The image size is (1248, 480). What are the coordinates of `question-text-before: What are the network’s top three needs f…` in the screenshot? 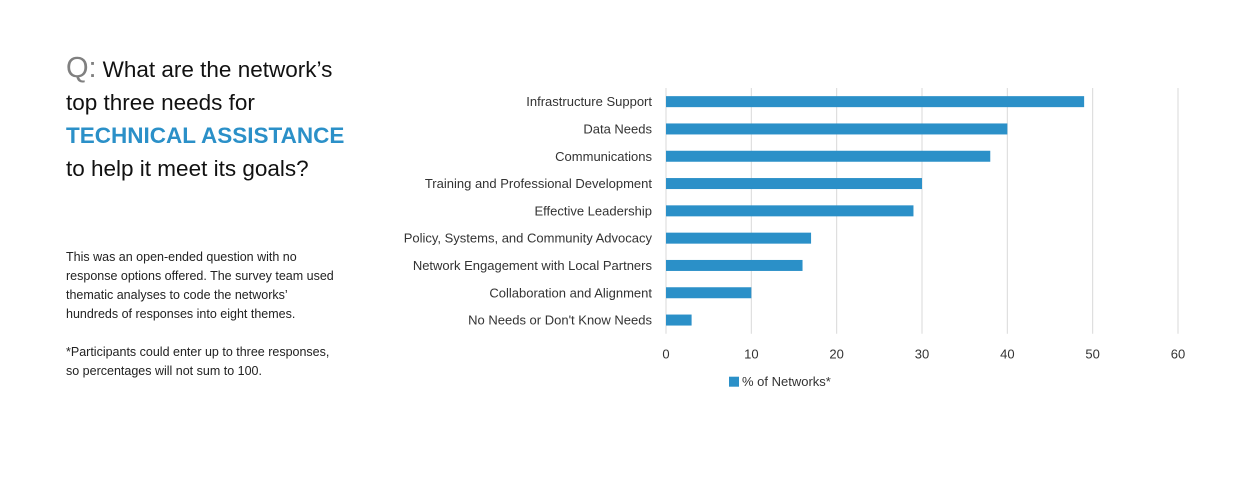 It's located at (199, 86).